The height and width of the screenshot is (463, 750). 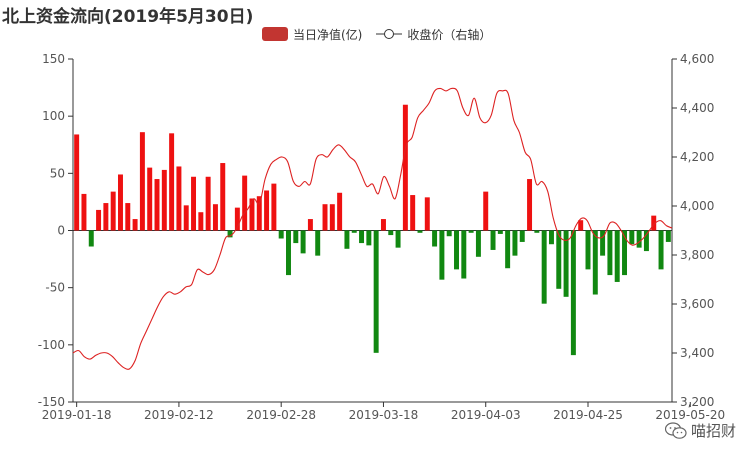 I want to click on legend-item-net-inflow: 当日净值(亿), so click(x=312, y=34).